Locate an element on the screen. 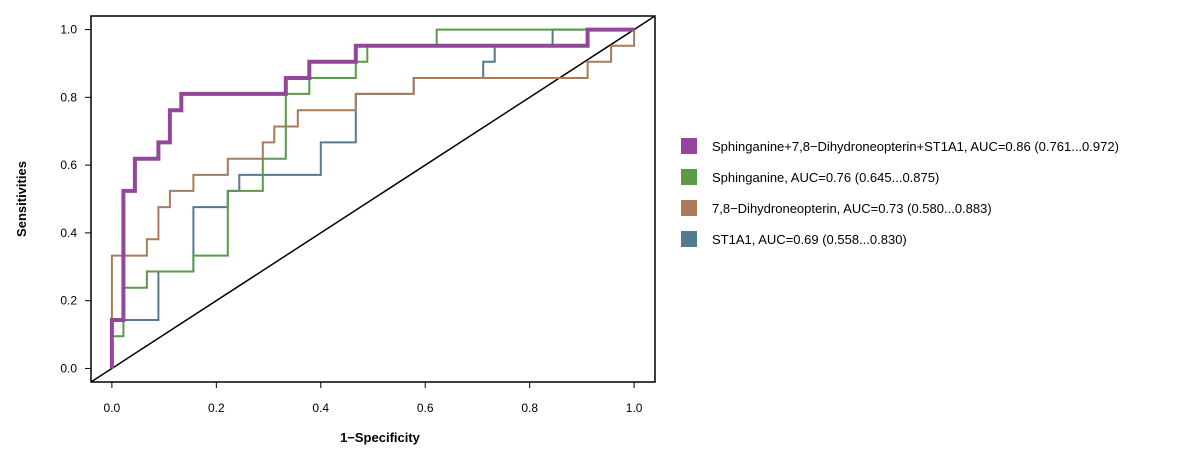  y-tick-label: 0.0 is located at coordinates (68, 368).